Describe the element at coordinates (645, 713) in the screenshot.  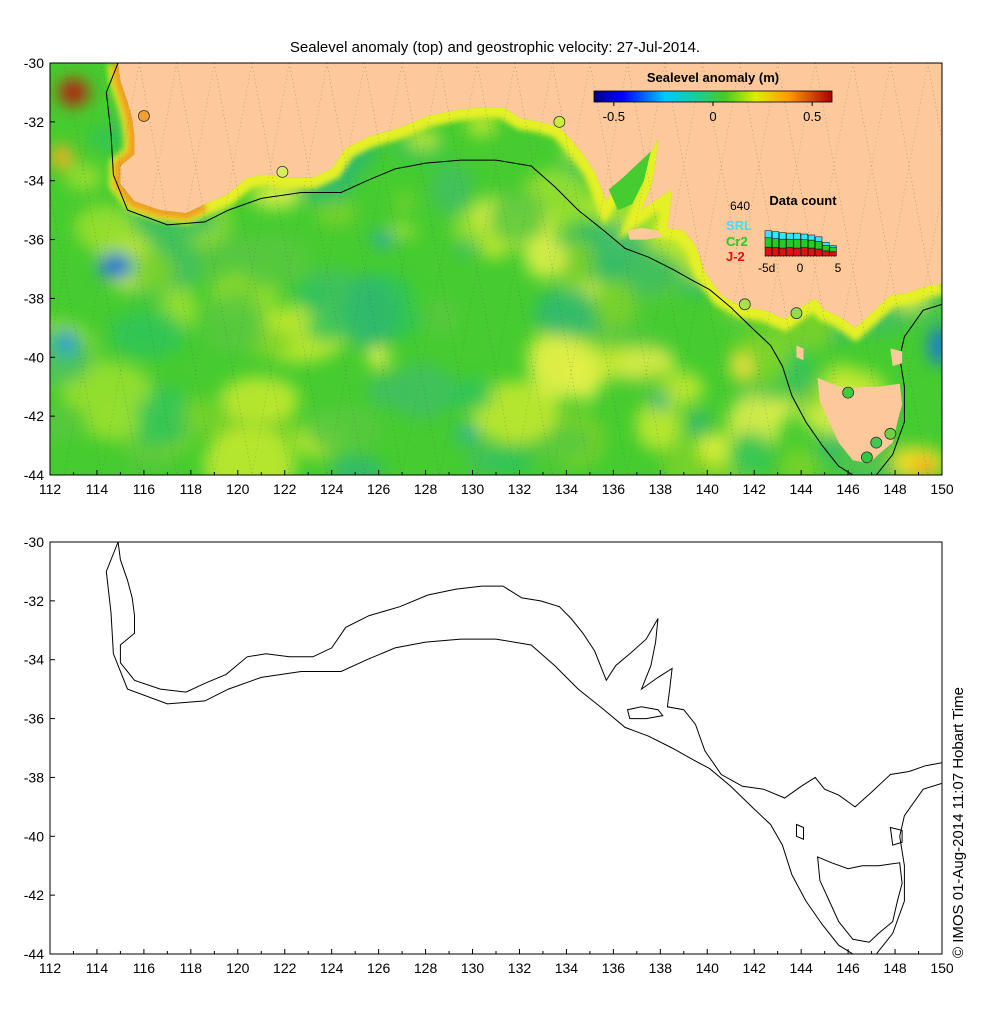
I see `kangaroo-island-outline` at that location.